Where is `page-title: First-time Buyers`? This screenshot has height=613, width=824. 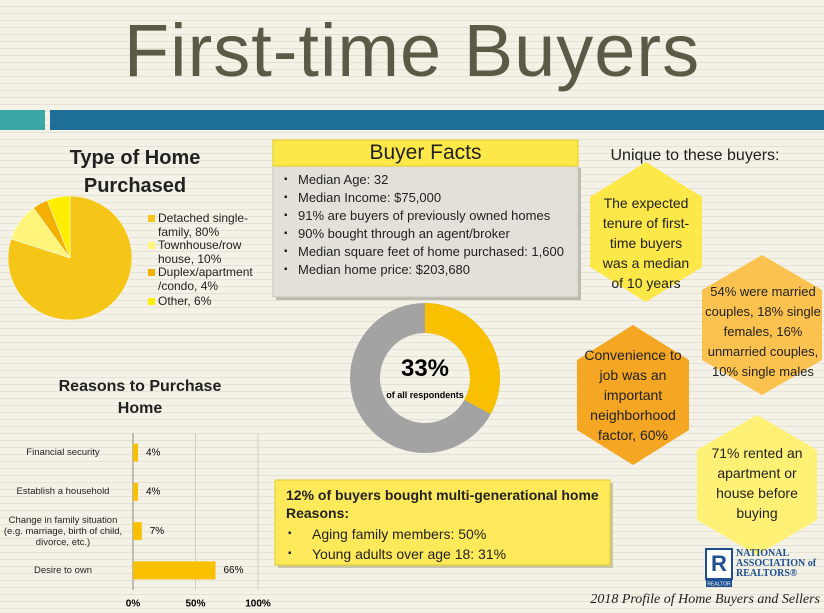
page-title: First-time Buyers is located at coordinates (412, 50).